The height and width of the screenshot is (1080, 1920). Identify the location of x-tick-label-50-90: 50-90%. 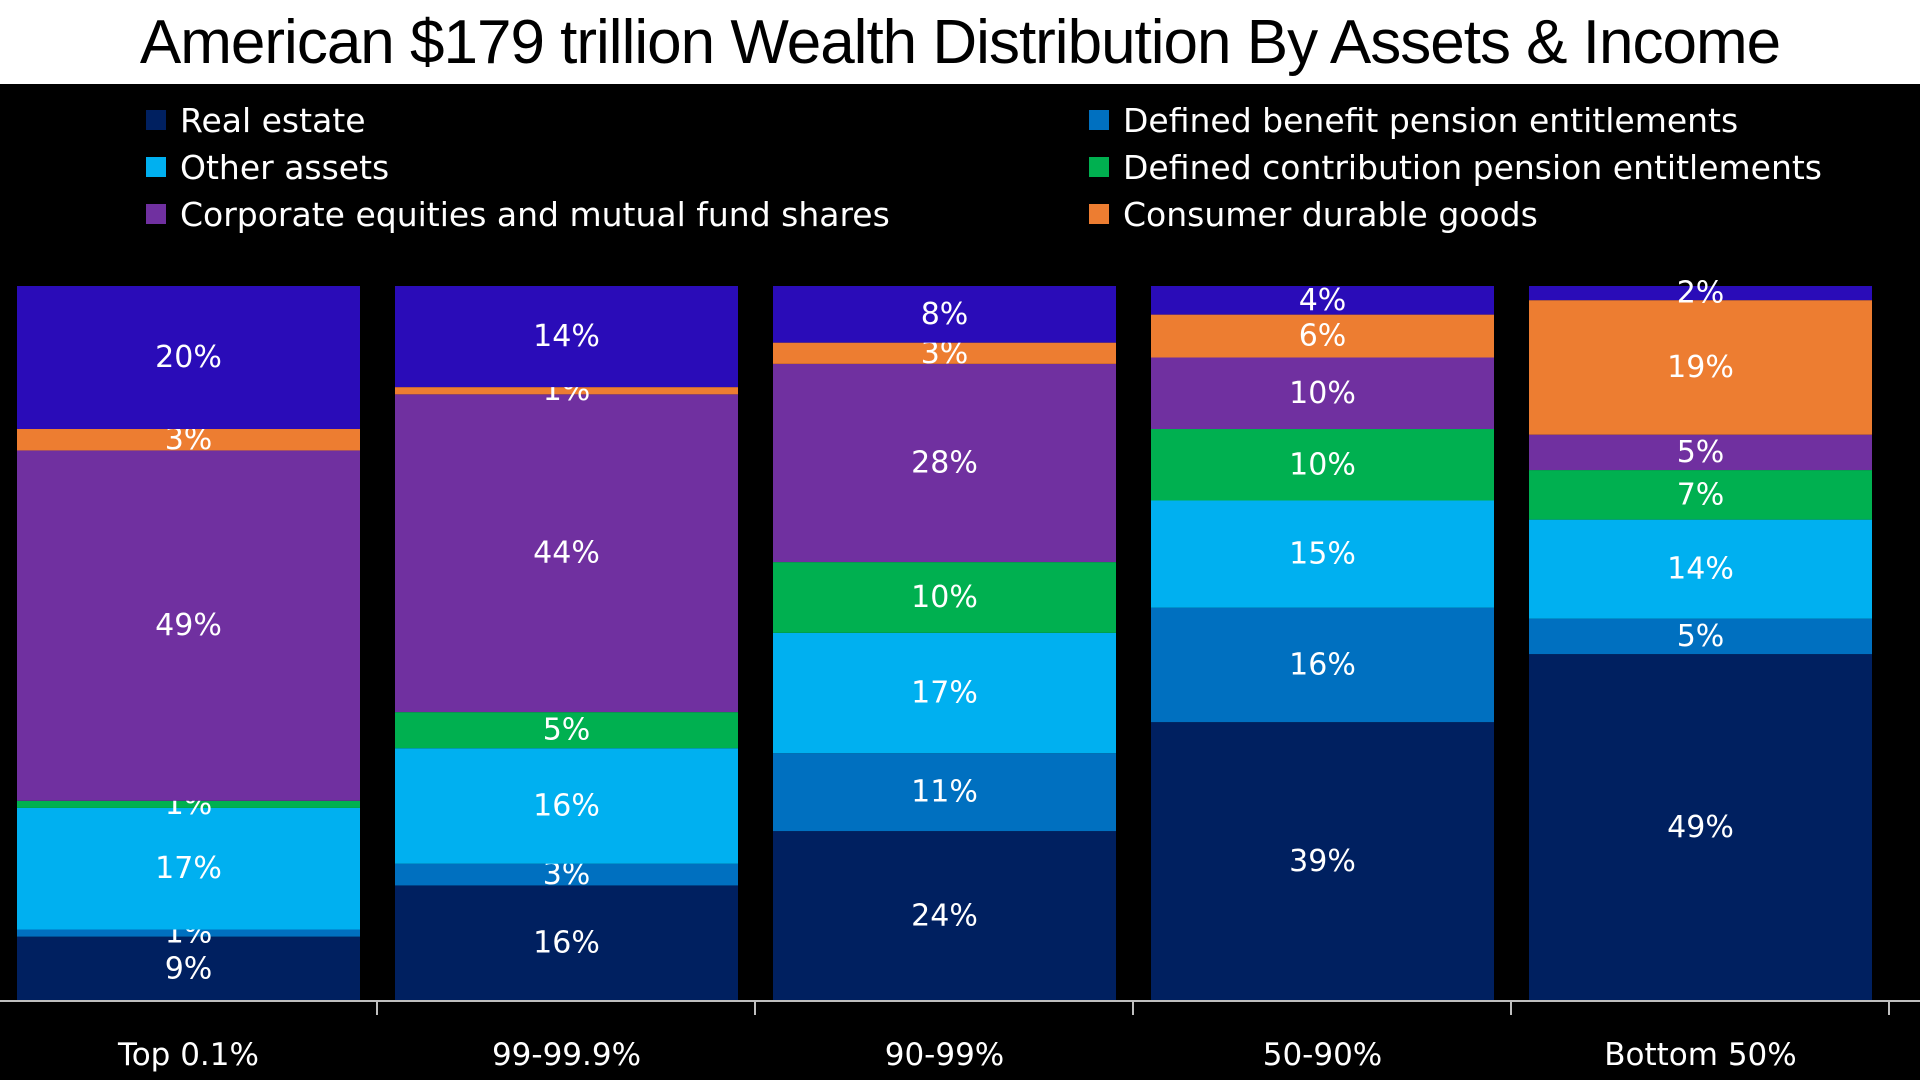
(1323, 1055).